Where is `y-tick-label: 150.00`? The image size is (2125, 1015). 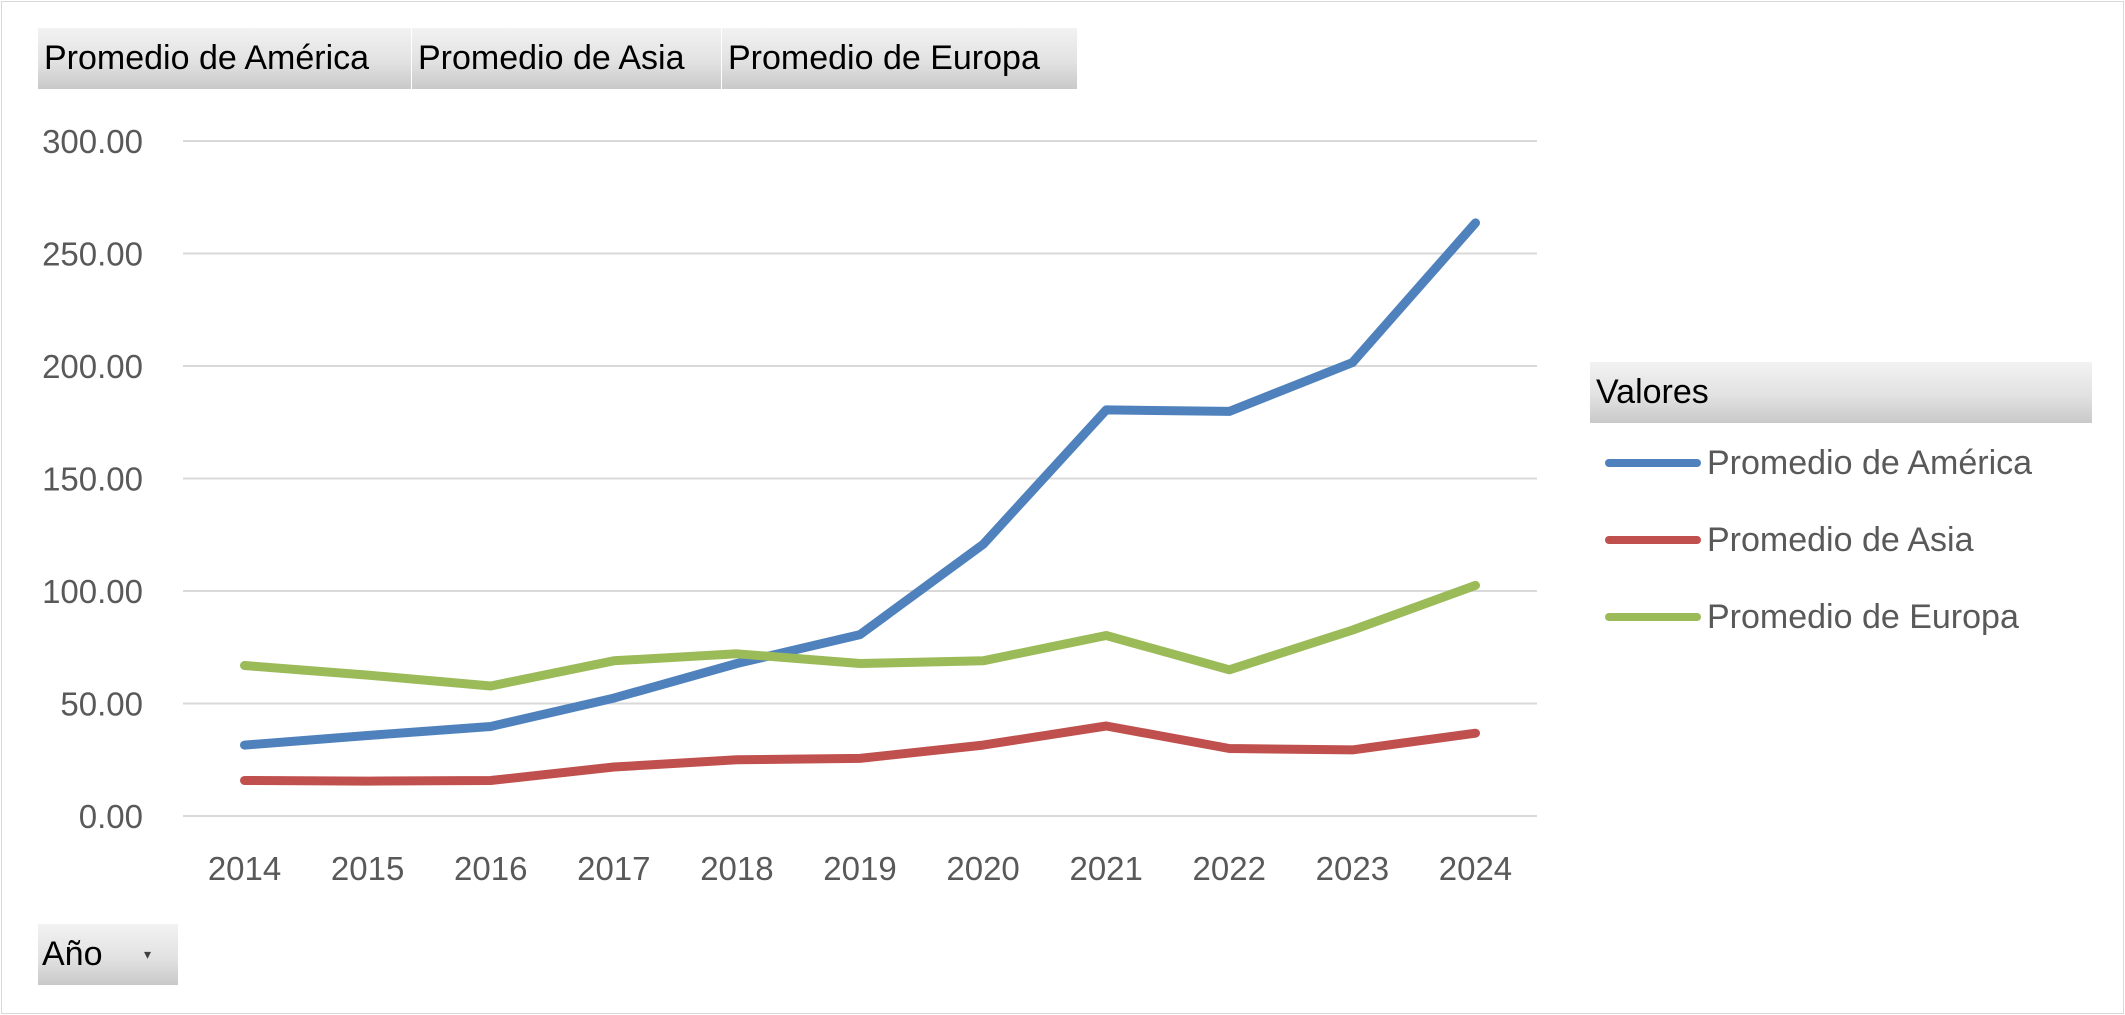
y-tick-label: 150.00 is located at coordinates (92, 479).